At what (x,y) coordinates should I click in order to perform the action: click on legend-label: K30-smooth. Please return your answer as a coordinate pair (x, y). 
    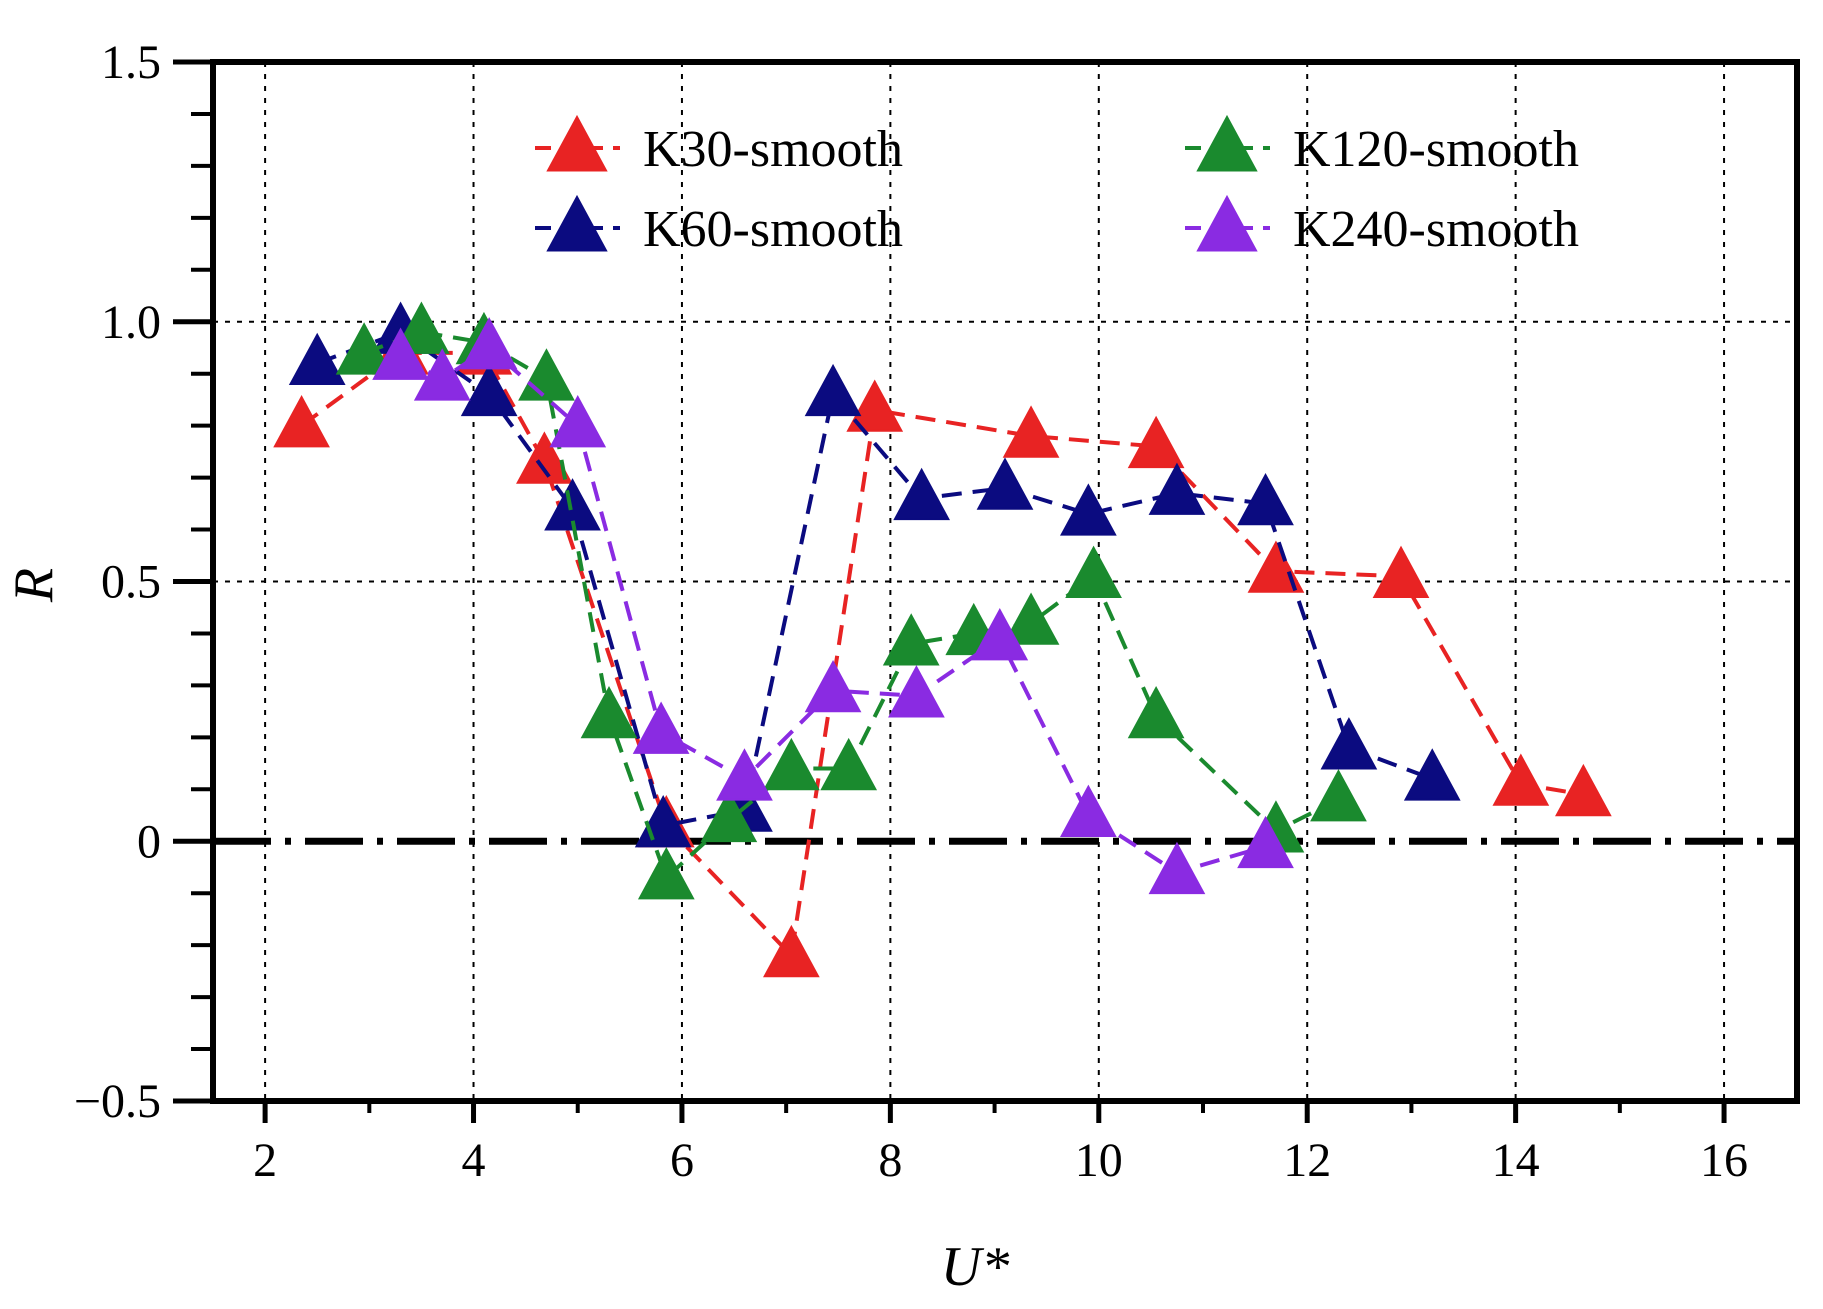
    Looking at the image, I should click on (773, 149).